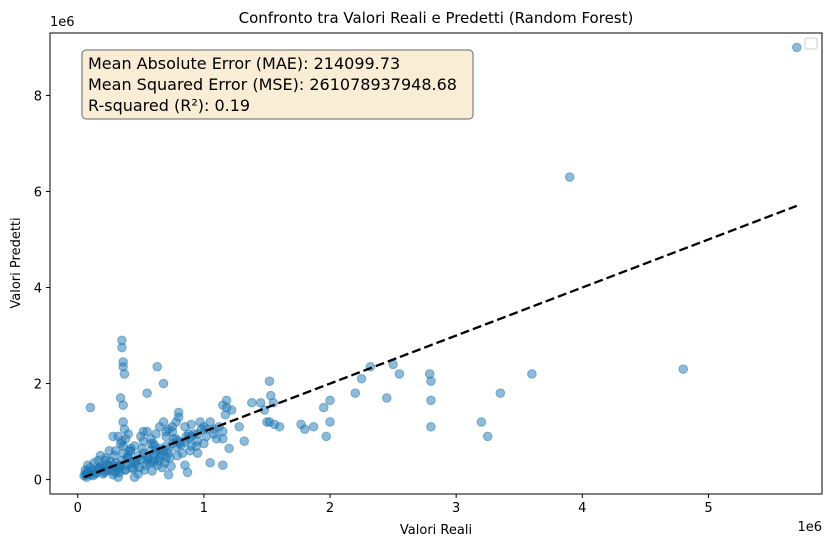 This screenshot has width=833, height=547. Describe the element at coordinates (436, 530) in the screenshot. I see `x-axis-label: Valori Reali` at that location.